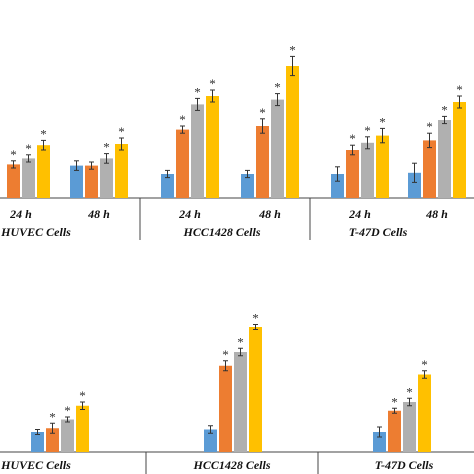 This screenshot has width=474, height=474. What do you see at coordinates (382, 121) in the screenshot?
I see `top-g3-t1-sig-star-4: *` at bounding box center [382, 121].